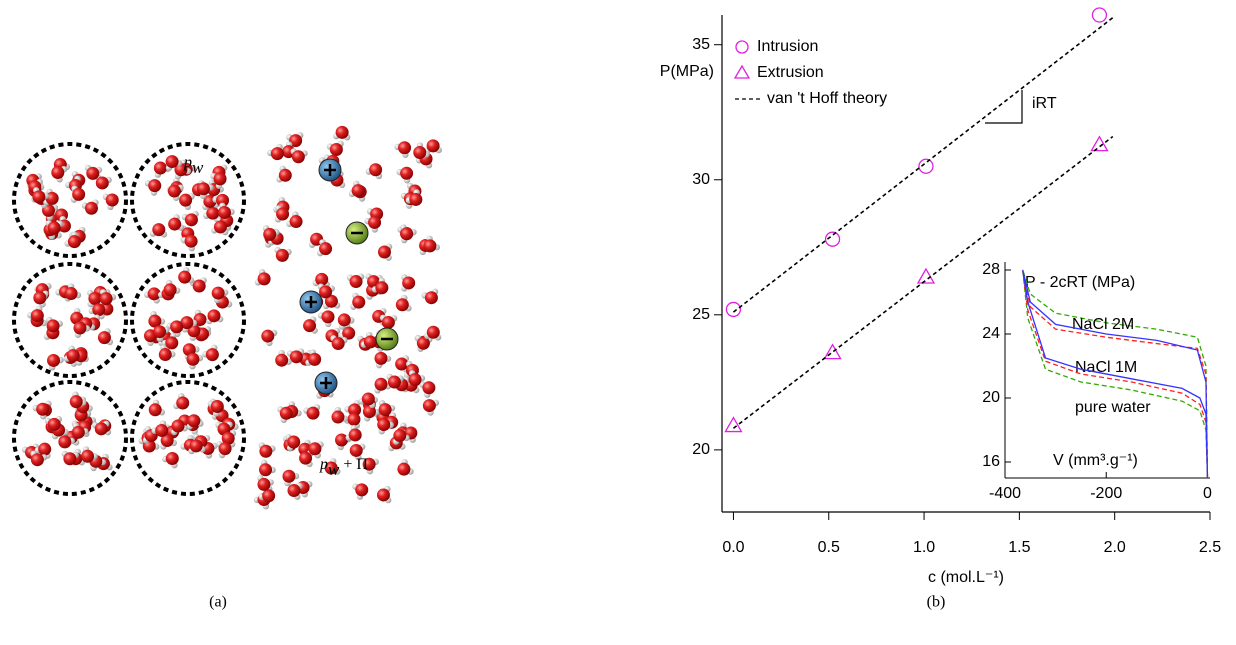 This screenshot has width=1236, height=645. I want to click on y-axis-label: P - 2cRT (MPa), so click(1080, 282).